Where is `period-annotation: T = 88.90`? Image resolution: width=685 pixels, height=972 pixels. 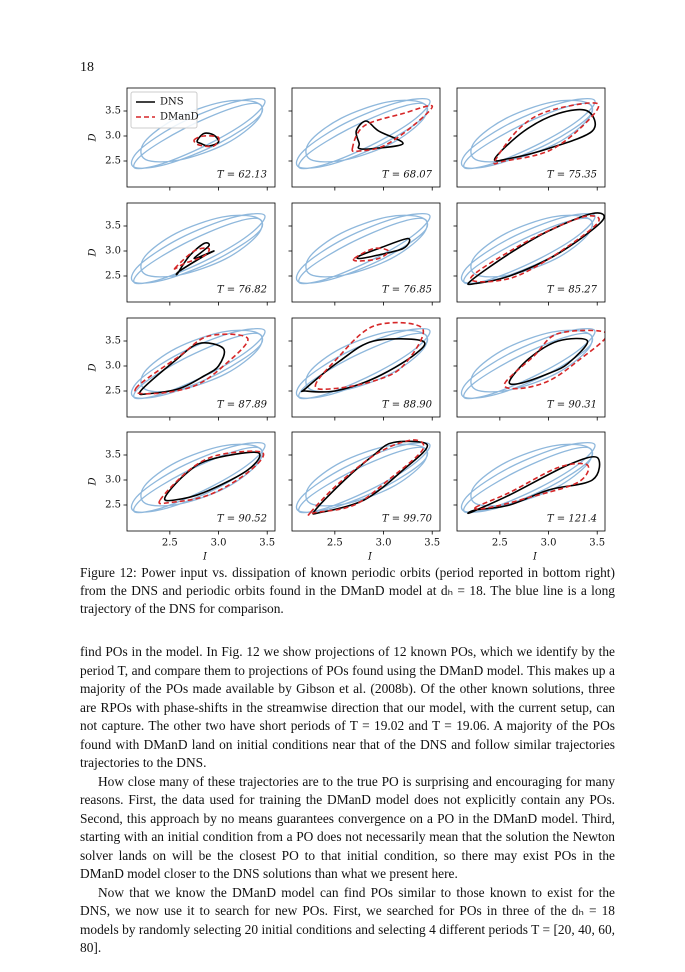 period-annotation: T = 88.90 is located at coordinates (407, 405).